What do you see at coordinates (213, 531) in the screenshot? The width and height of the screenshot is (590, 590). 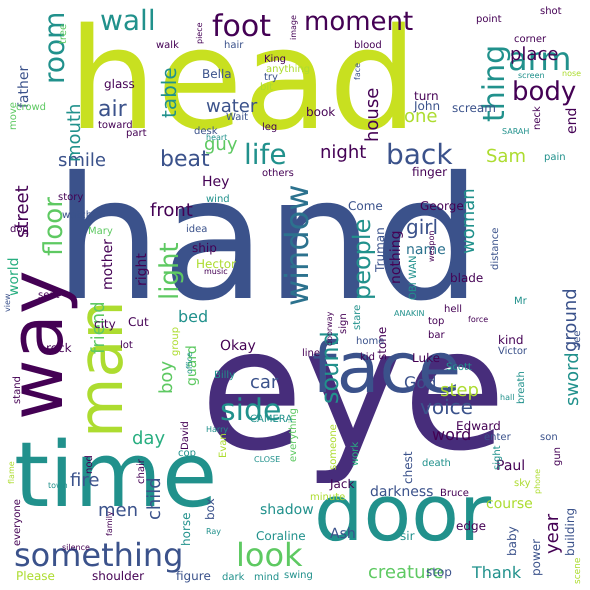 I see `word-Ray: Ray` at bounding box center [213, 531].